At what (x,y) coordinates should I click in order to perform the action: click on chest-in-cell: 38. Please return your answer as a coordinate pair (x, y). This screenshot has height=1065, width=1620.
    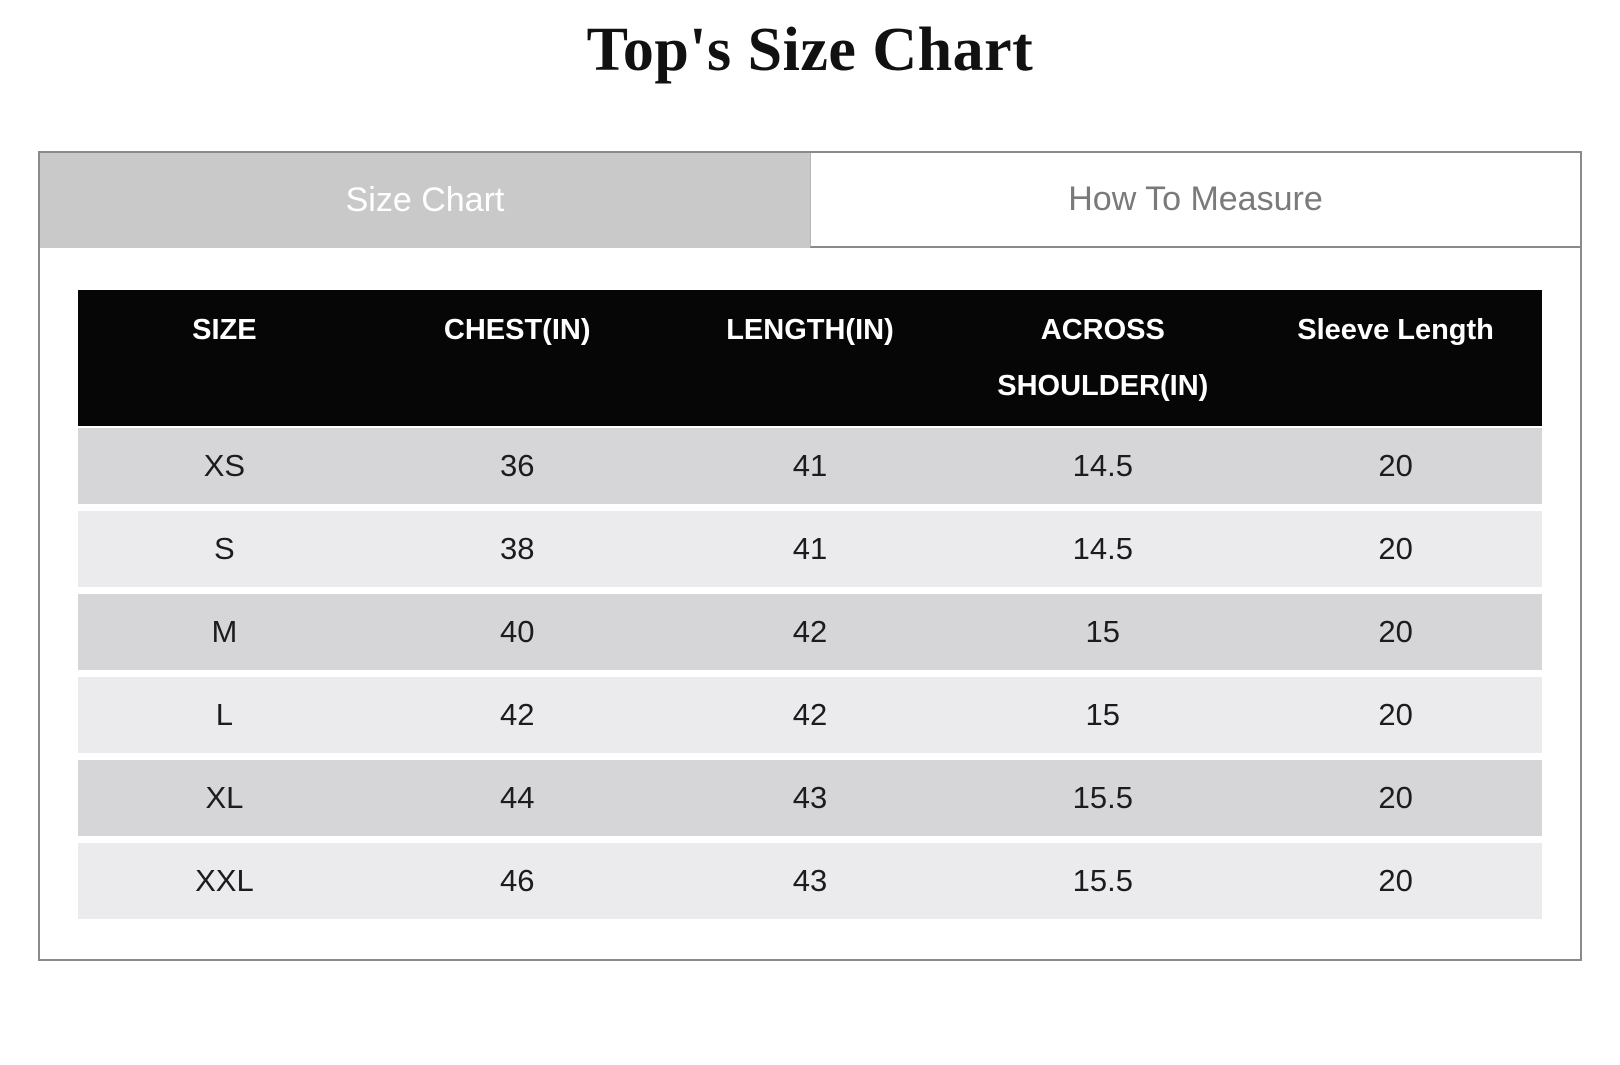
    Looking at the image, I should click on (517, 553).